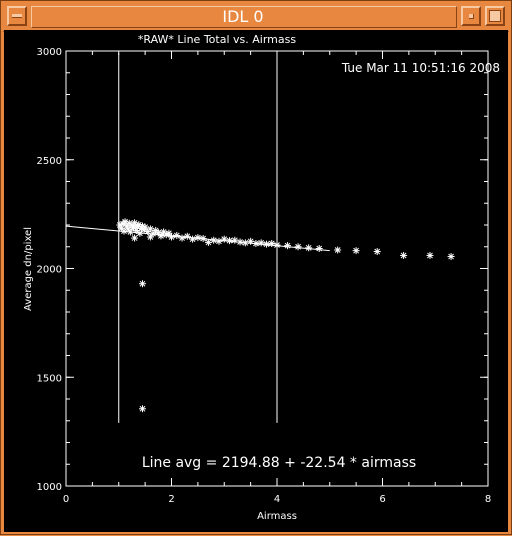 The image size is (512, 536). What do you see at coordinates (66, 499) in the screenshot?
I see `x-tick-label: 0` at bounding box center [66, 499].